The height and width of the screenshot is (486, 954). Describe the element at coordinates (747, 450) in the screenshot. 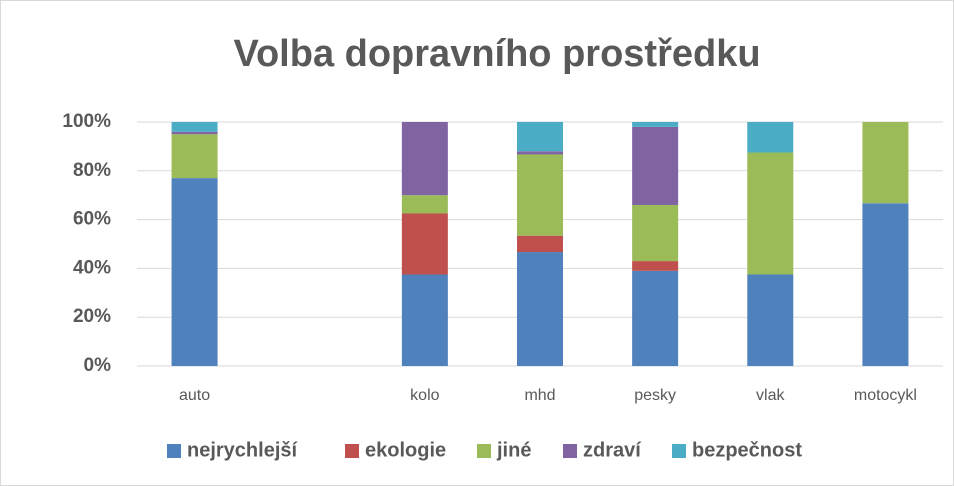

I see `legend-label: bezpečnost` at that location.